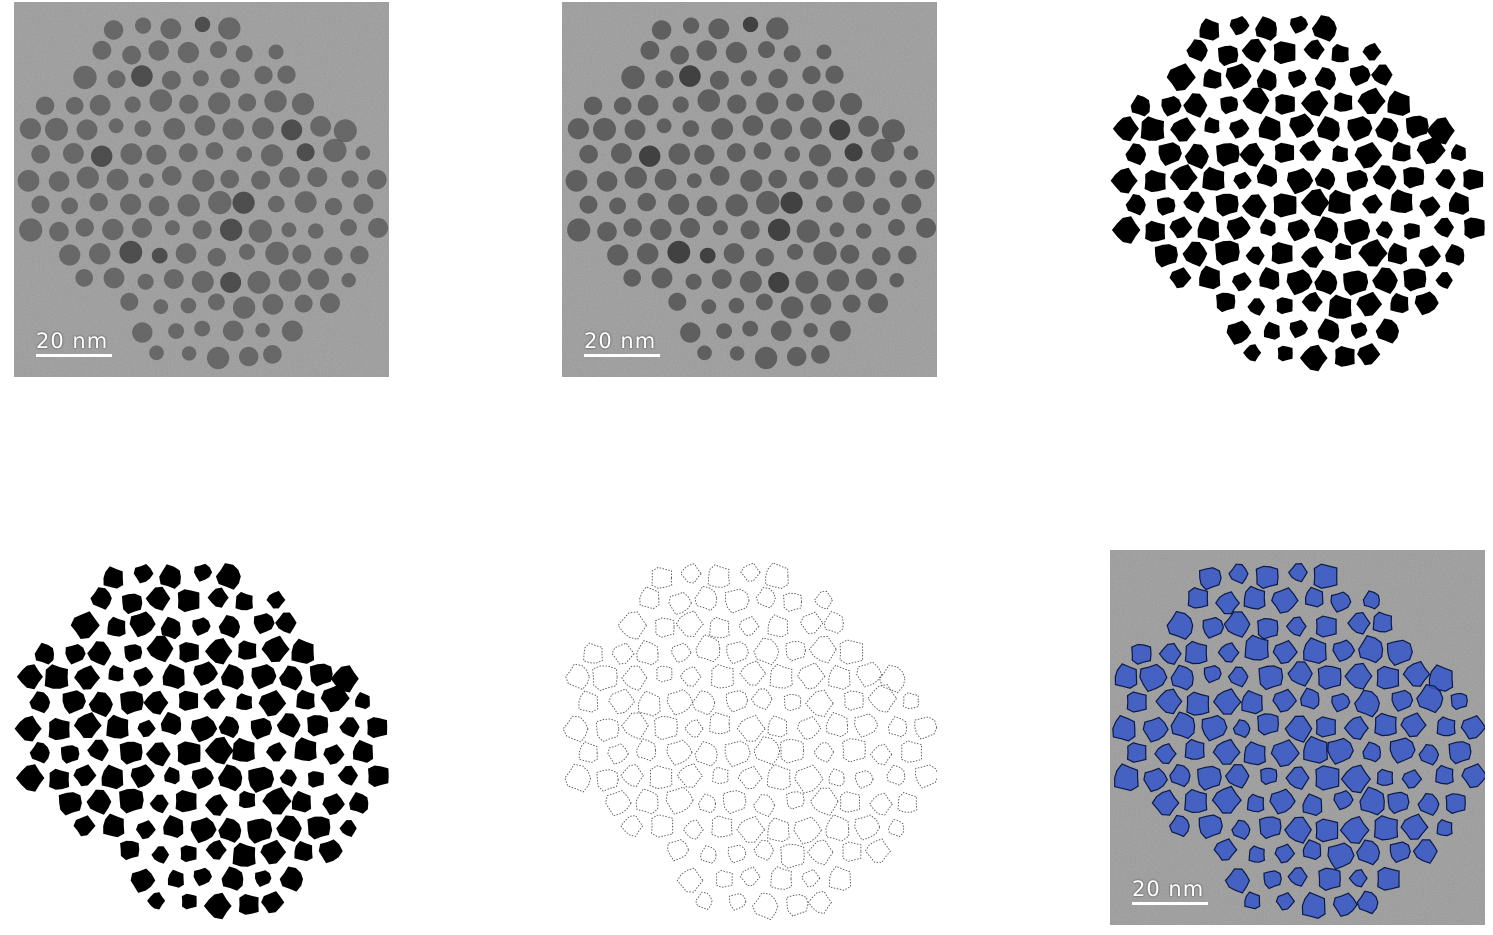 The image size is (1493, 935). I want to click on raw-tem-image, so click(201, 189).